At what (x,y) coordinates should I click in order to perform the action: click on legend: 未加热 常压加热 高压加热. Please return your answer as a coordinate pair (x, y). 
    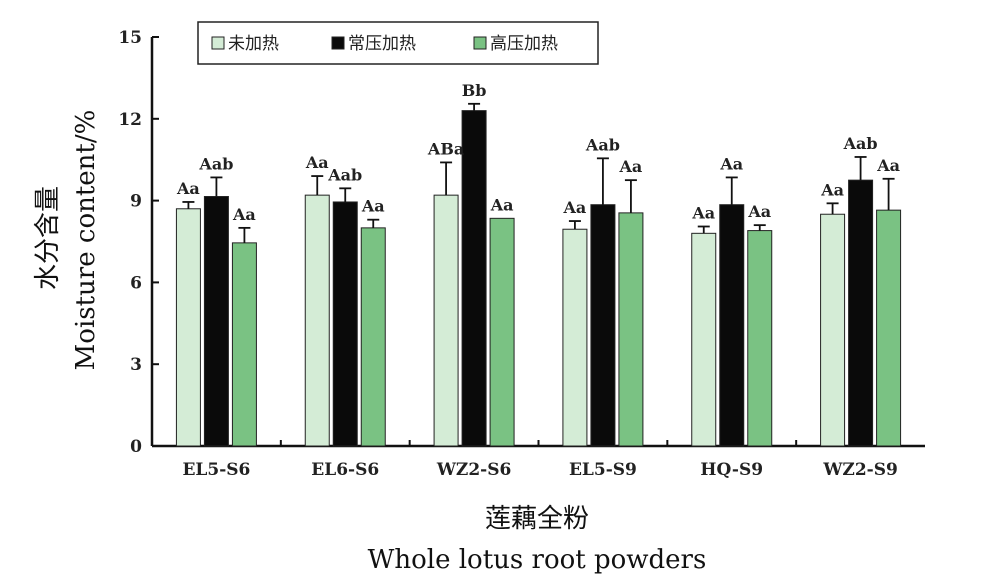
    Looking at the image, I should click on (398, 43).